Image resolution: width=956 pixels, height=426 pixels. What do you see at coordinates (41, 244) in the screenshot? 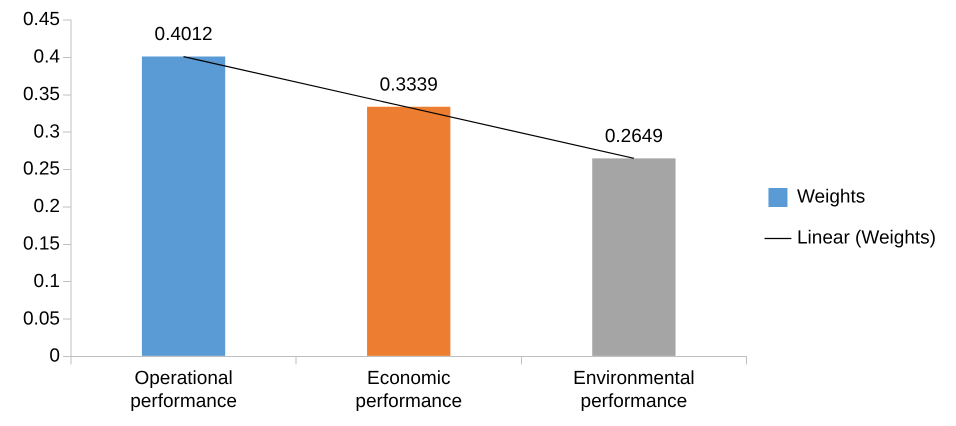
I see `y-tick-label: 0.15` at bounding box center [41, 244].